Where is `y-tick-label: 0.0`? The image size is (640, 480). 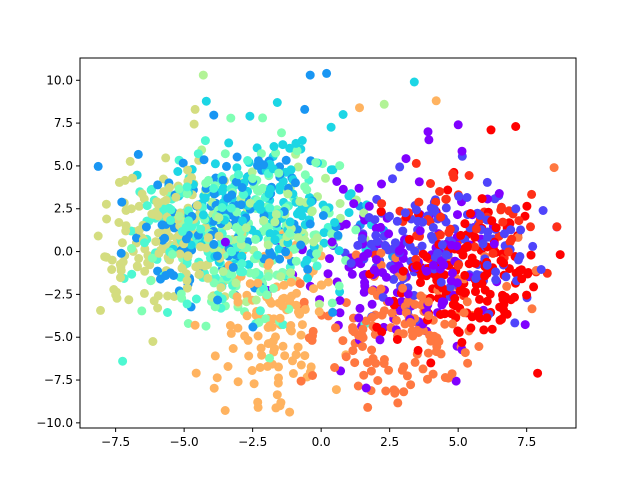 y-tick-label: 0.0 is located at coordinates (63, 252).